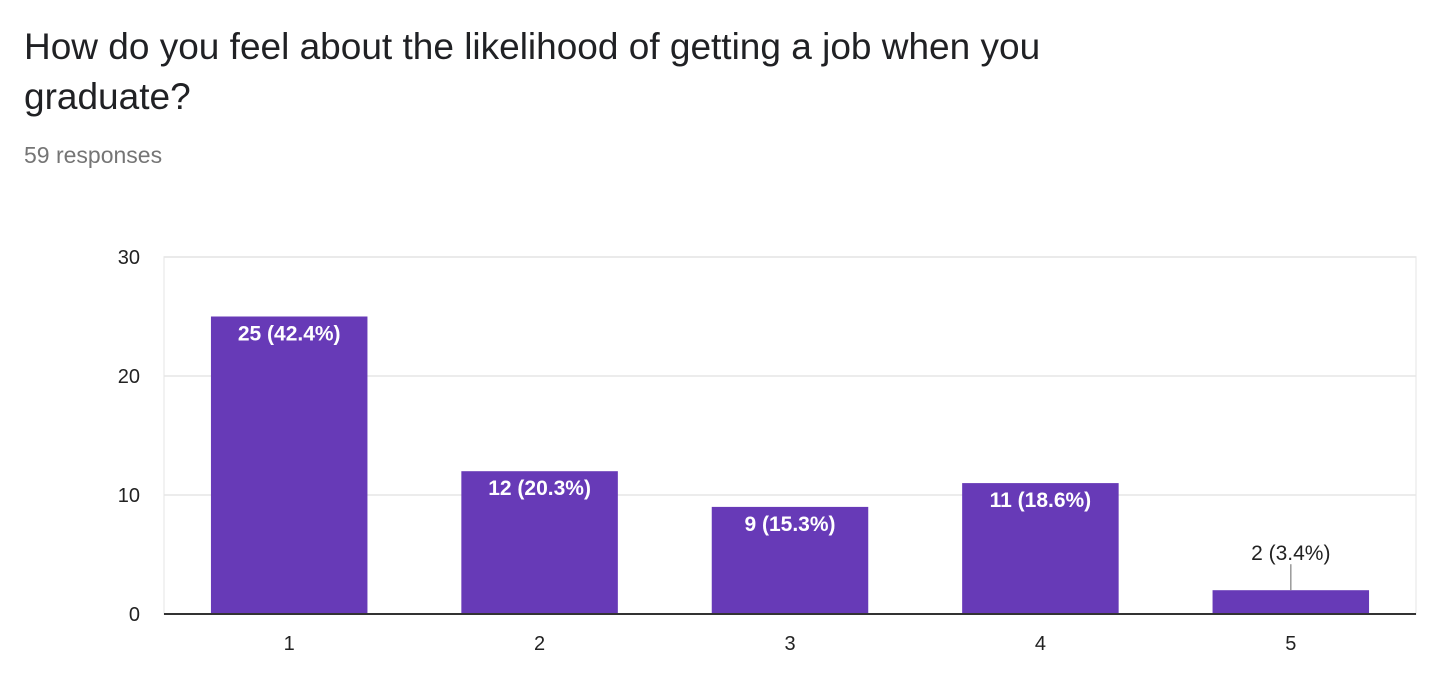 This screenshot has width=1456, height=676. Describe the element at coordinates (539, 488) in the screenshot. I see `bar-data-label: 12 (20.3%)` at that location.